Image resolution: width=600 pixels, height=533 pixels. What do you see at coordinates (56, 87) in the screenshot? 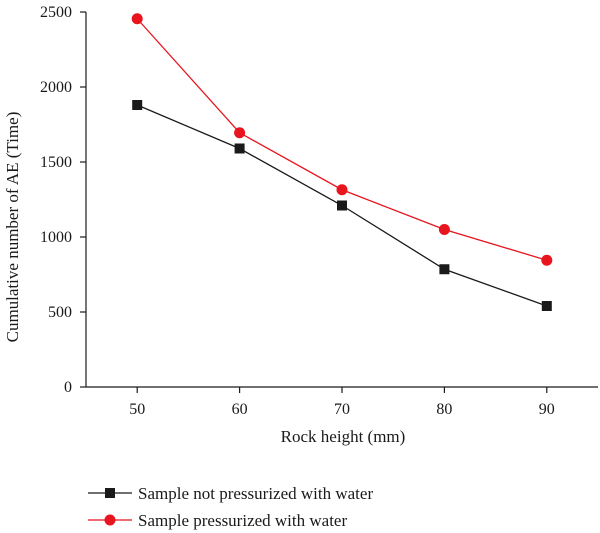
I see `y-tick-label: 2000` at bounding box center [56, 87].